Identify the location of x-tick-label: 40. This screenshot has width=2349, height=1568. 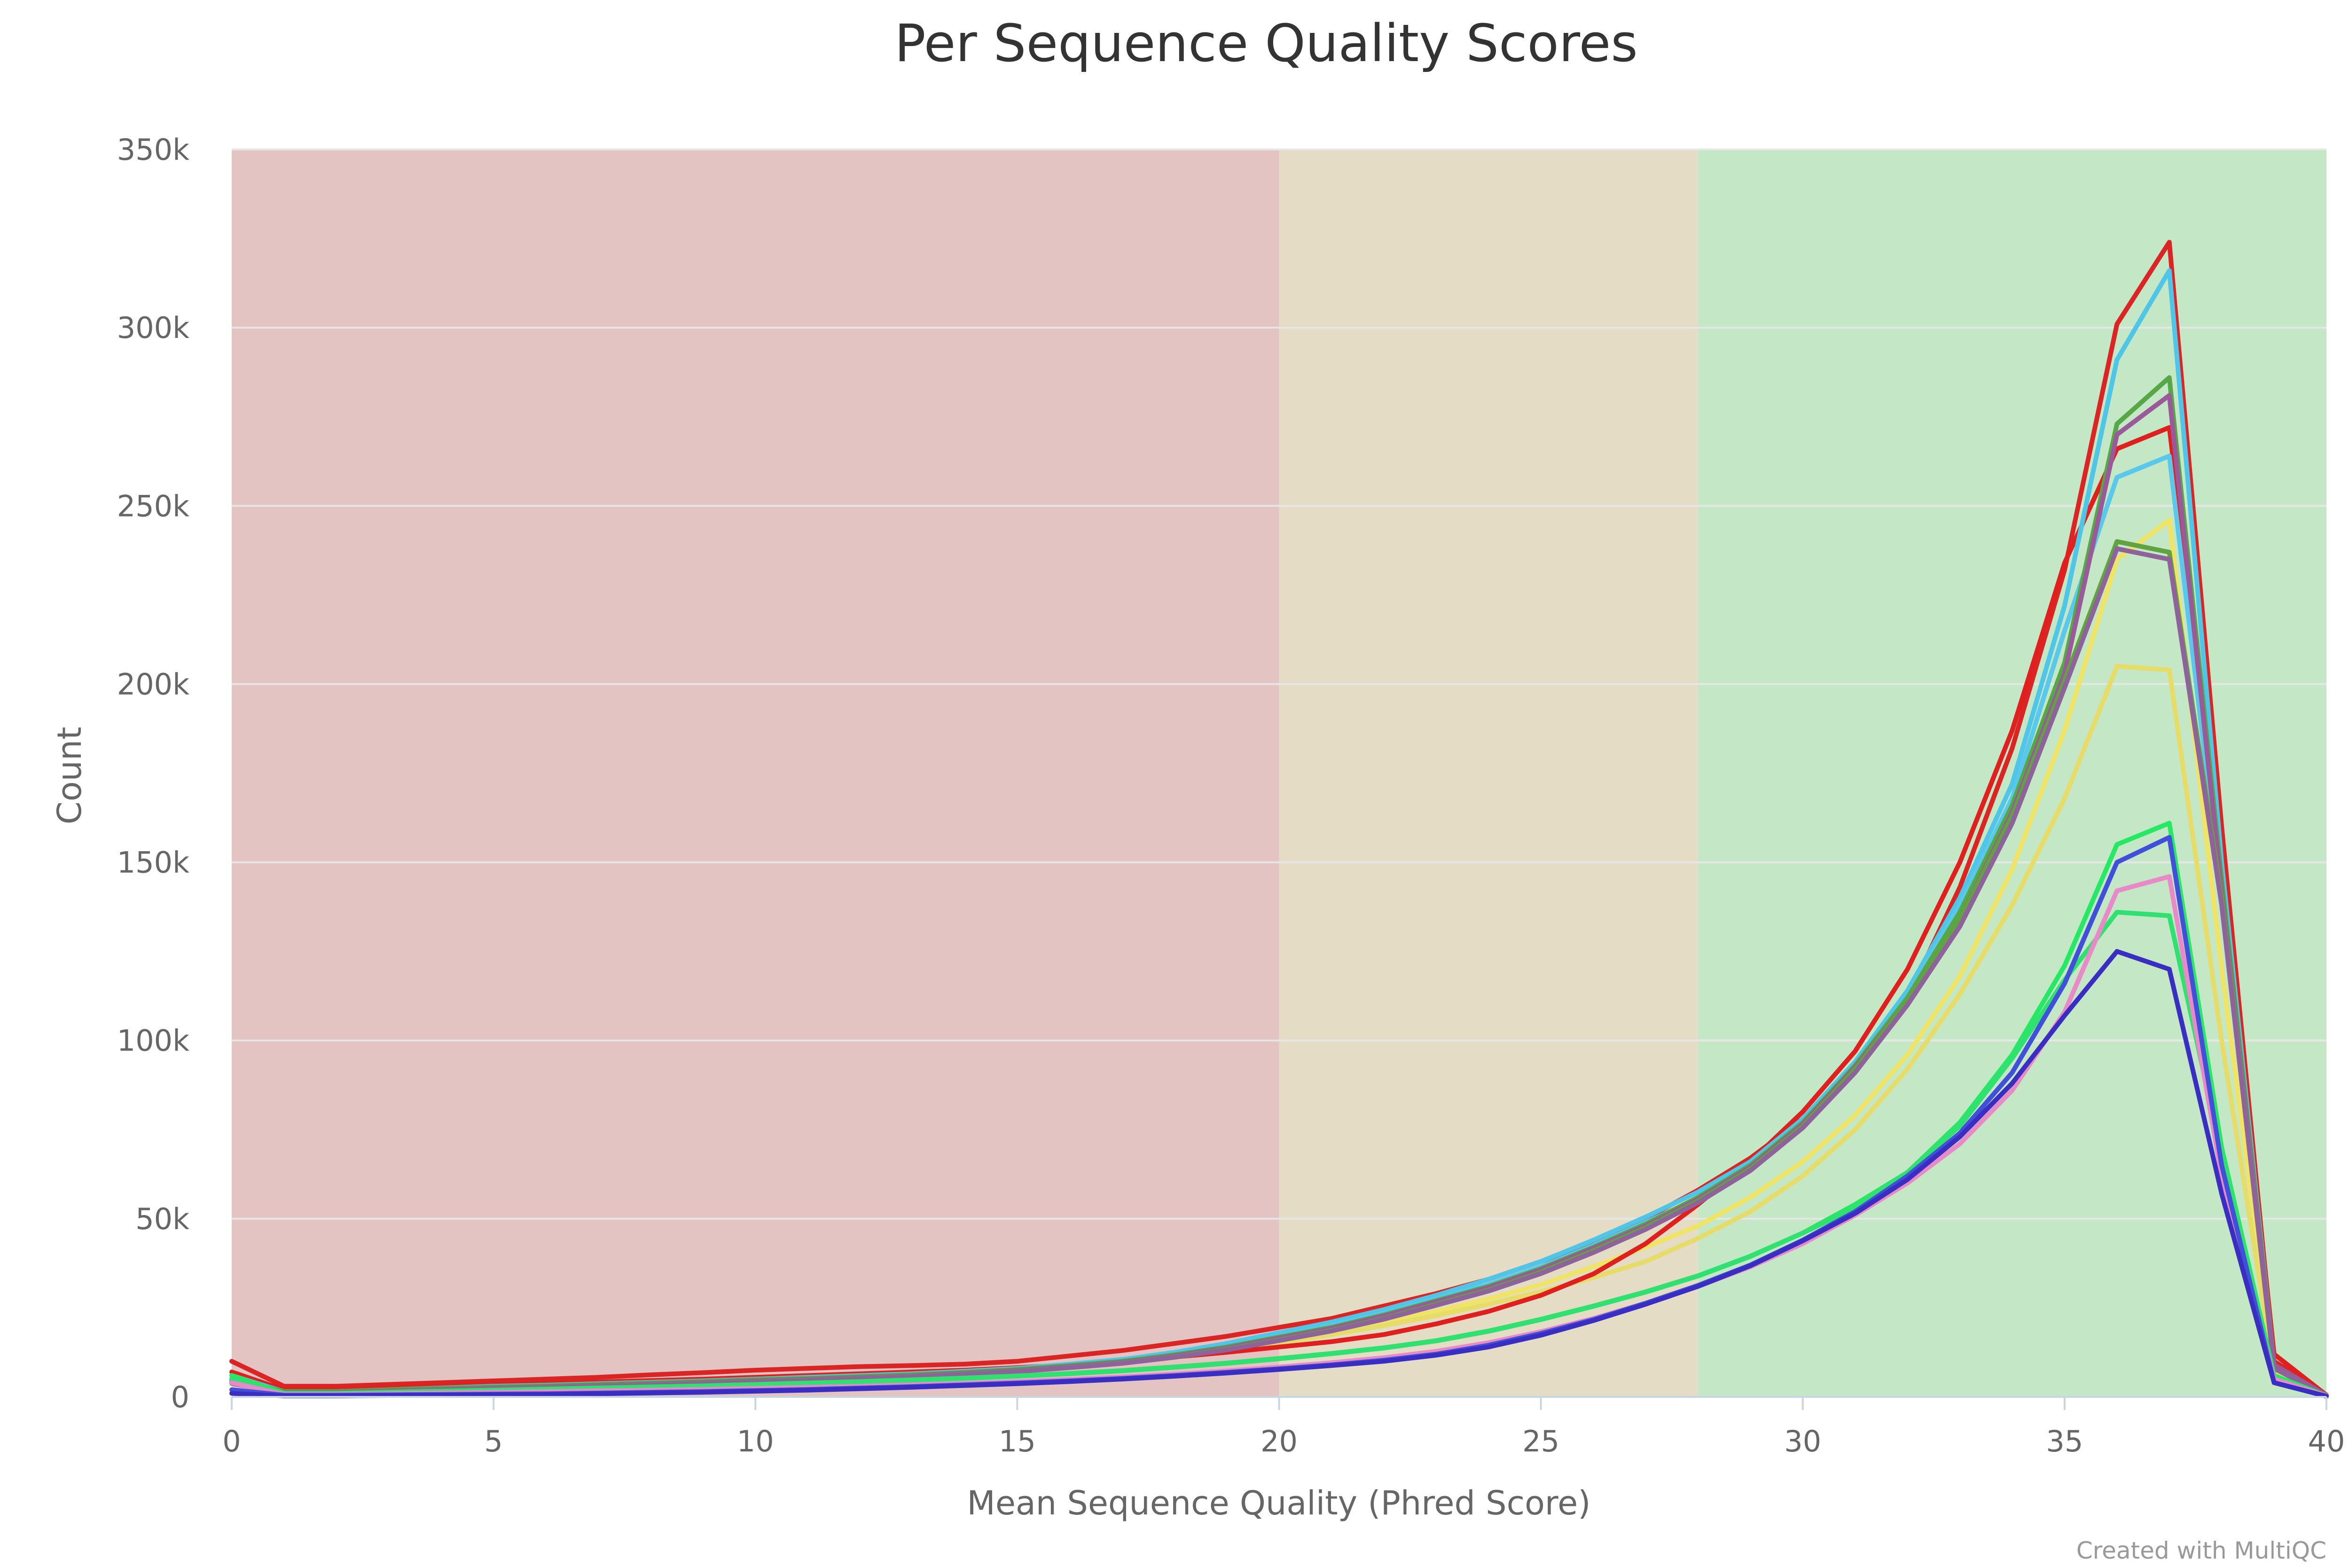
(2326, 1441).